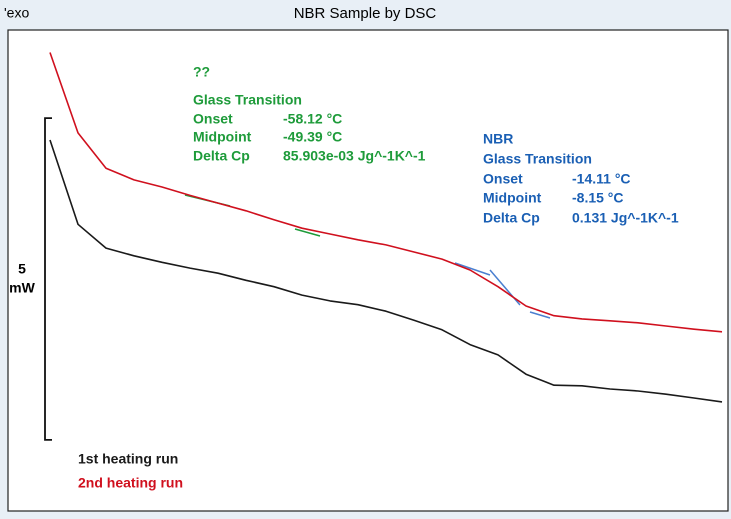  What do you see at coordinates (130, 483) in the screenshot?
I see `legend-entry: 2nd heating run` at bounding box center [130, 483].